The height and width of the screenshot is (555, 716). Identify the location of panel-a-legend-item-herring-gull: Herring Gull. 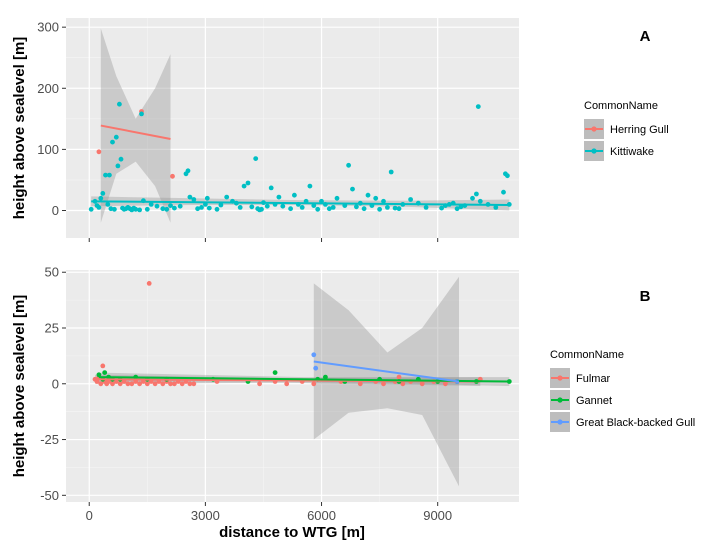
(626, 129).